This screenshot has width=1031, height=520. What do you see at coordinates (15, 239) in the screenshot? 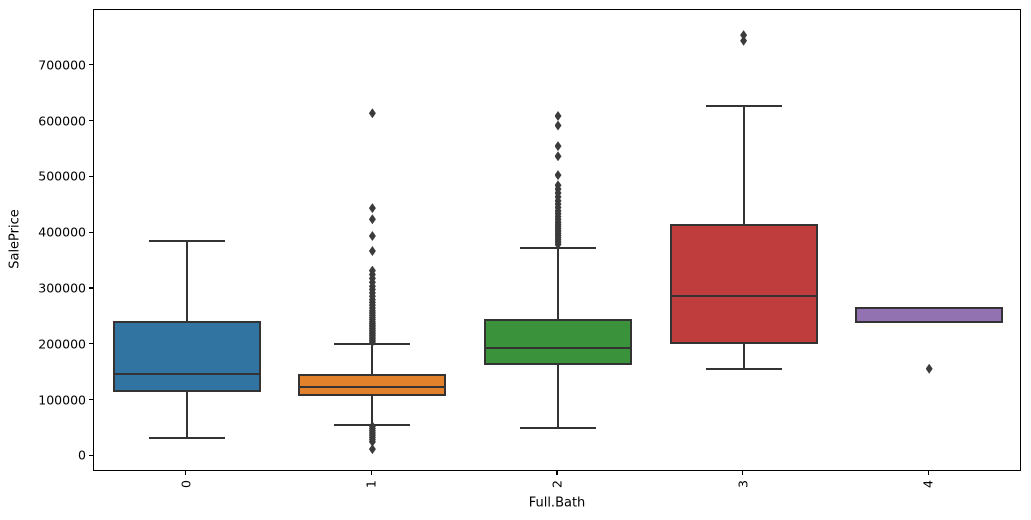
I see `y-axis-label: SalePrice` at bounding box center [15, 239].